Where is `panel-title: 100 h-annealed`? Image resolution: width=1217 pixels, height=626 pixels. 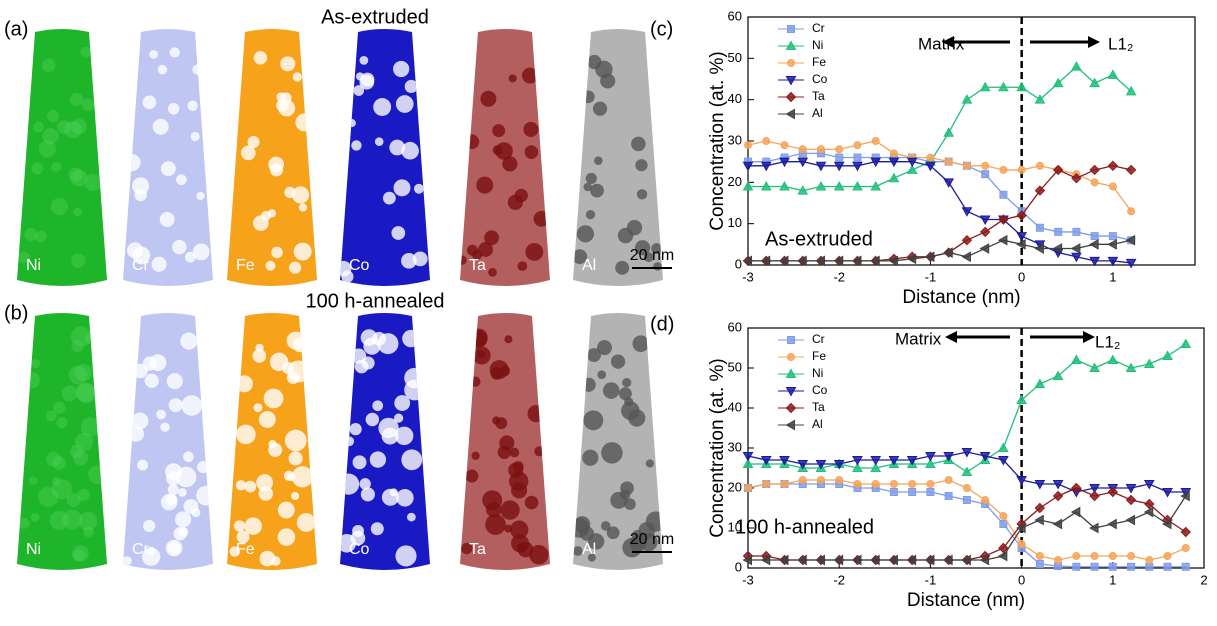
panel-title: 100 h-annealed is located at coordinates (374, 301).